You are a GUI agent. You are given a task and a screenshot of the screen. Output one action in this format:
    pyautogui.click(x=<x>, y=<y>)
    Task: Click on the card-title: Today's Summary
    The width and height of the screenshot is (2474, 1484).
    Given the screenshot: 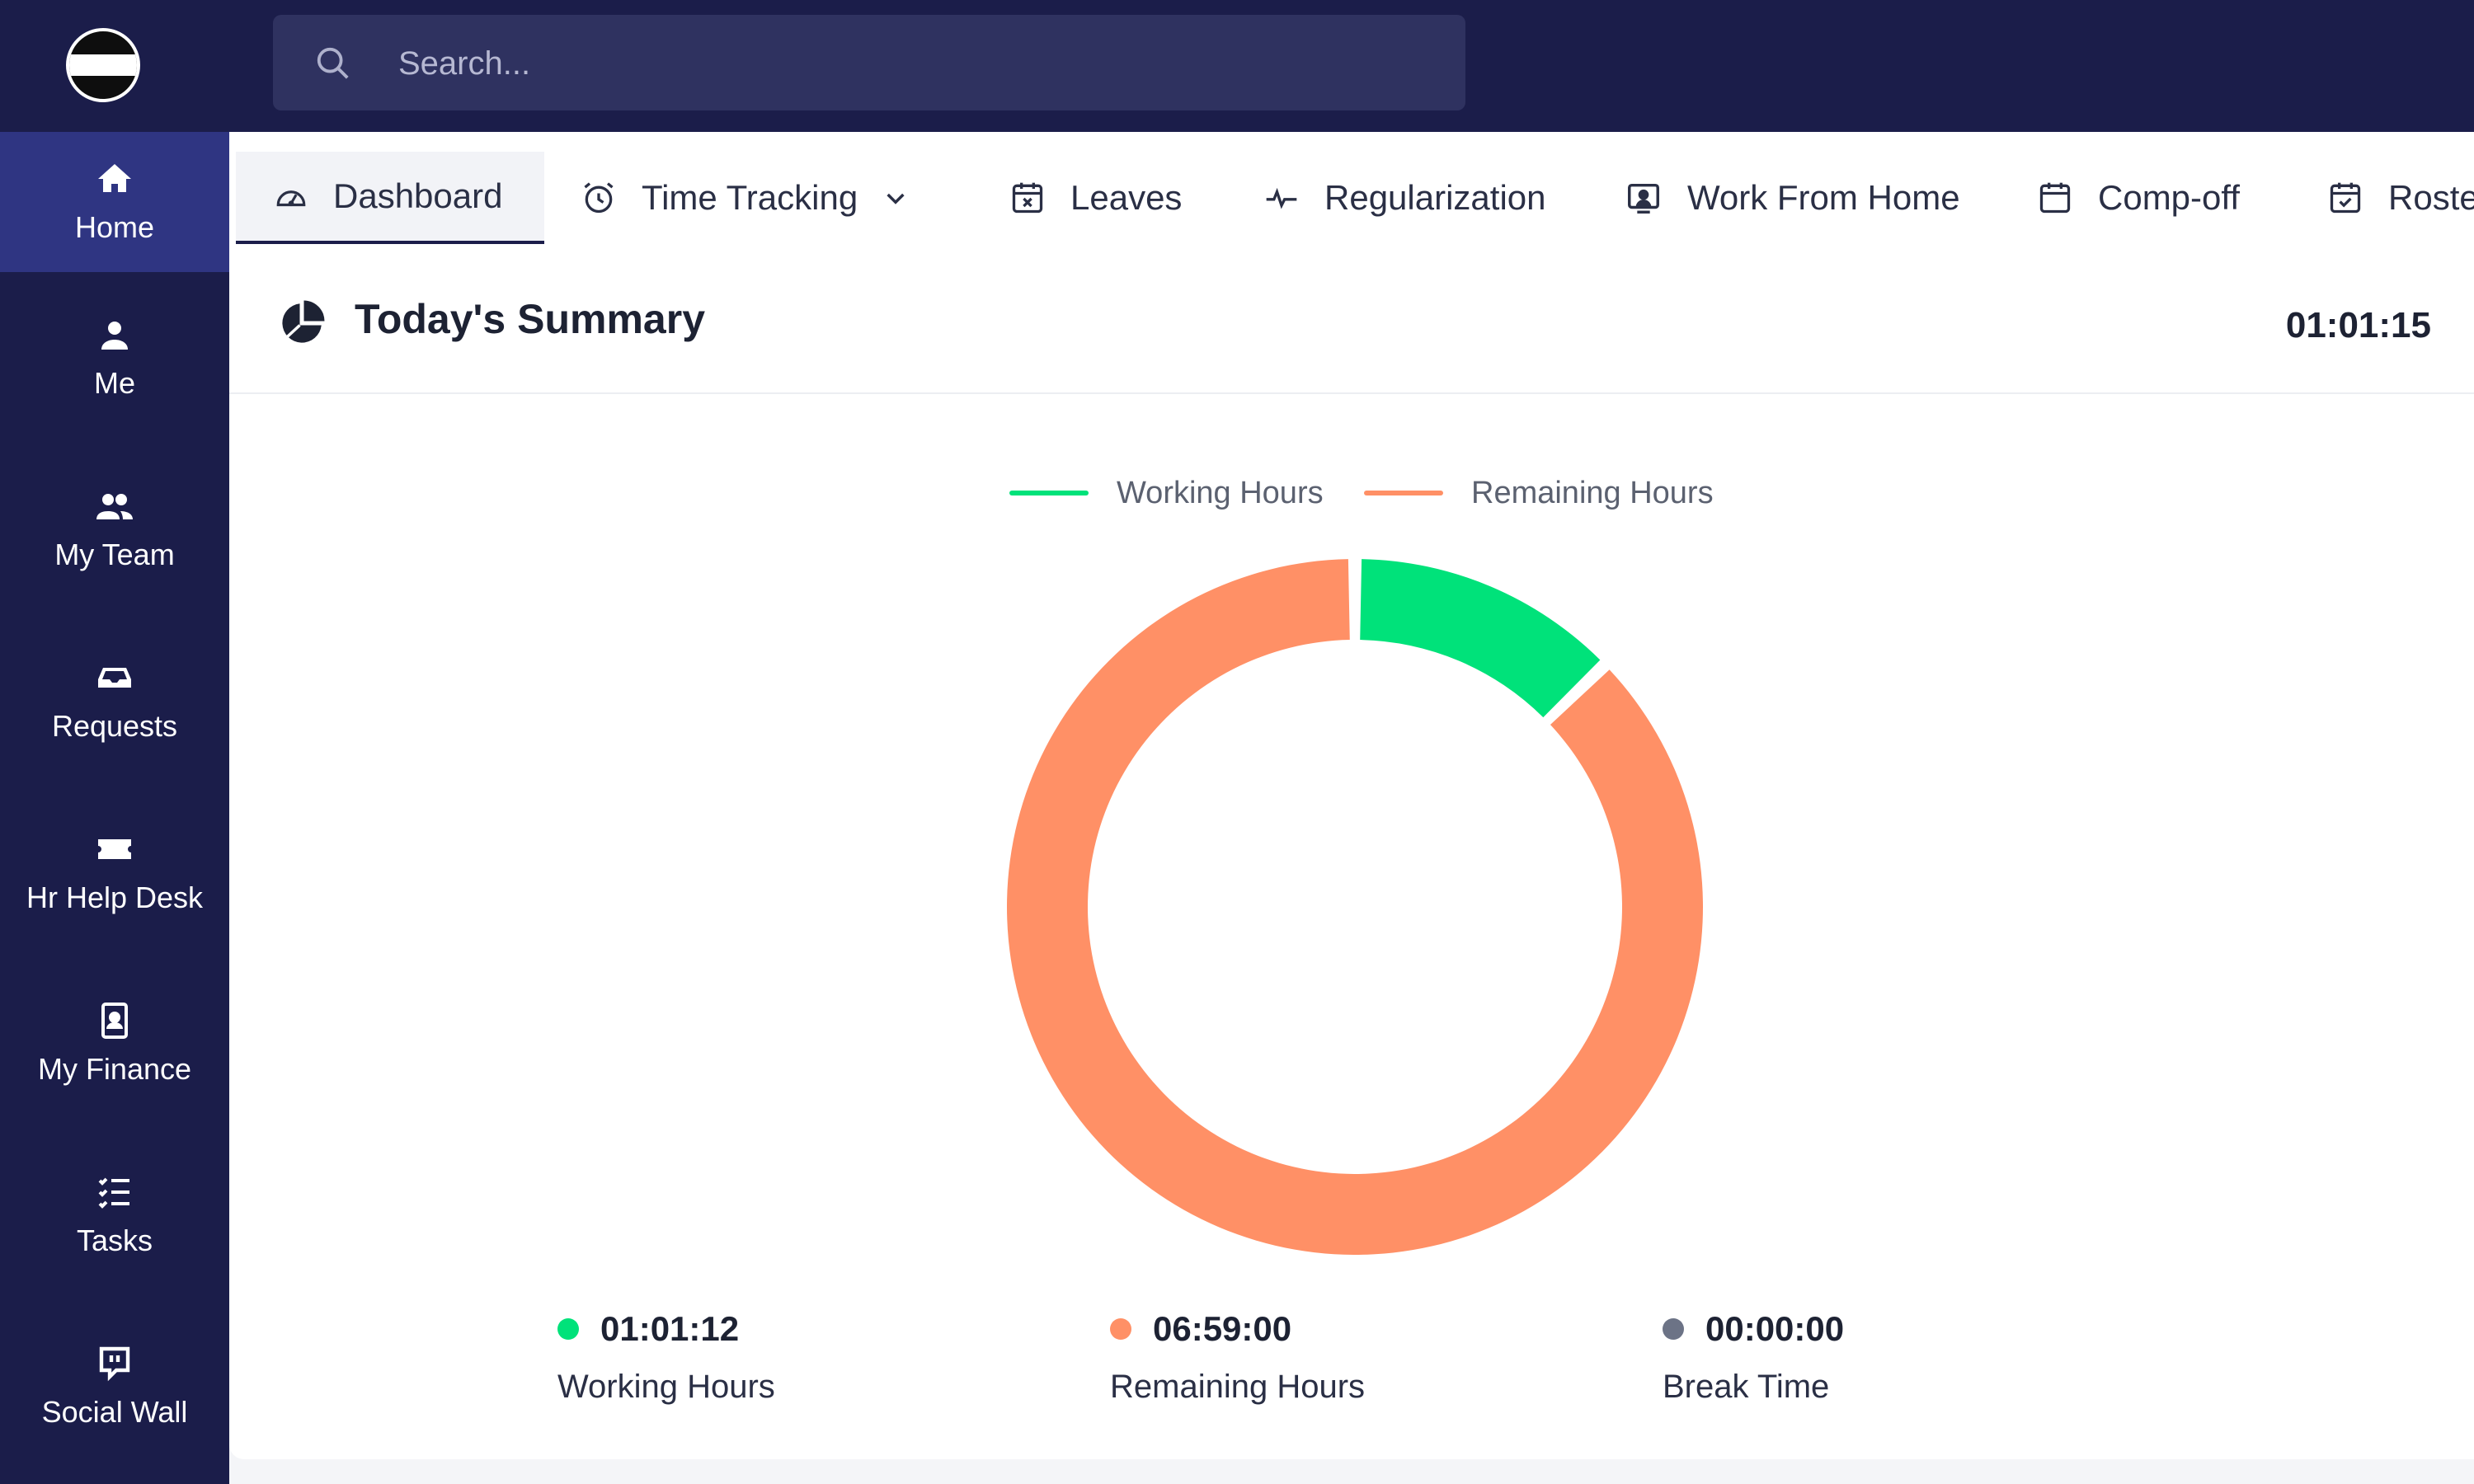 What is the action you would take?
    pyautogui.click(x=530, y=319)
    